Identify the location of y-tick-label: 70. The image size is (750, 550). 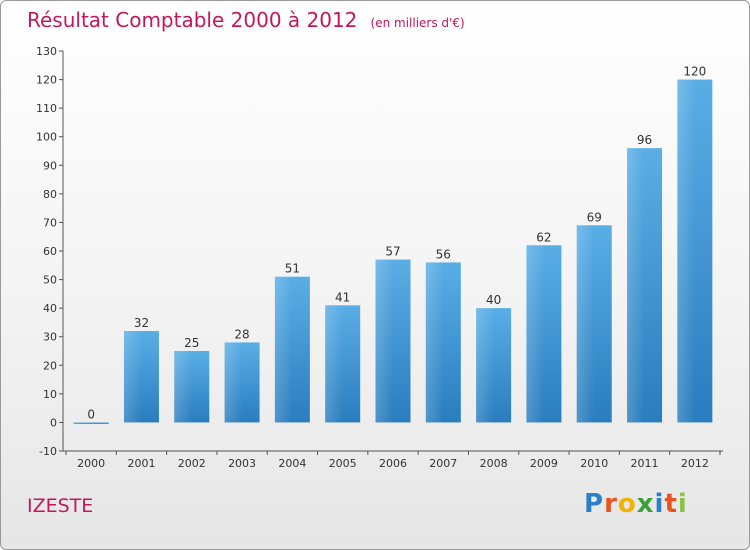
(50, 222).